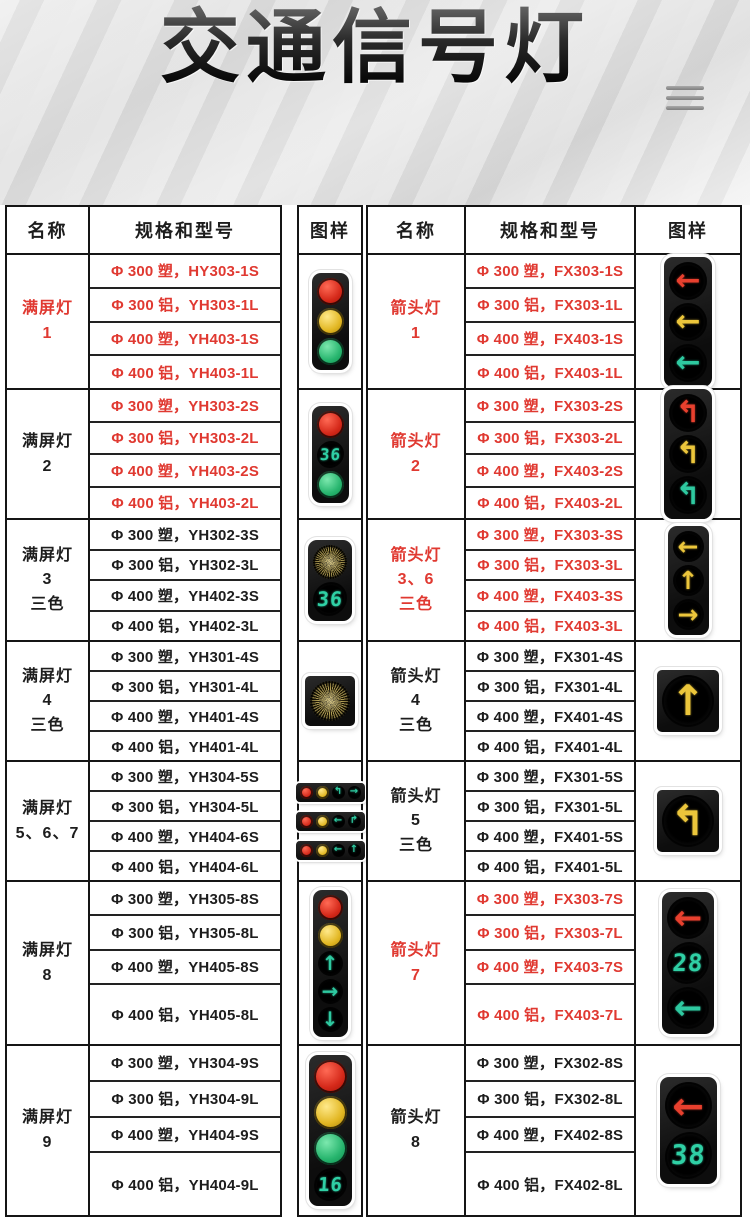 This screenshot has height=1217, width=750. I want to click on right-column-header-name: 名称, so click(417, 230).